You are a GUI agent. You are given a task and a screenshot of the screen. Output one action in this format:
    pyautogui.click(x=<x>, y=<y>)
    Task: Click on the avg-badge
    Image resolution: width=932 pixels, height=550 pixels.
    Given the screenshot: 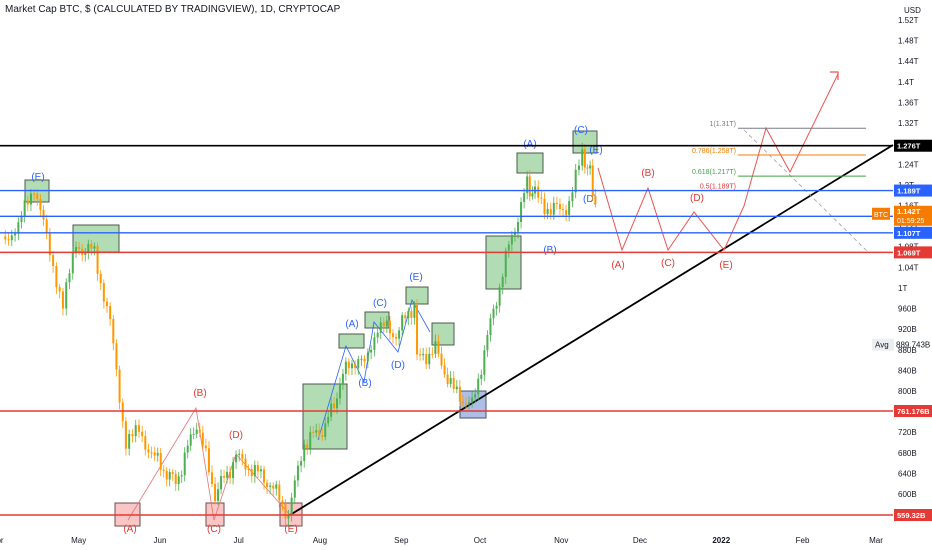 What is the action you would take?
    pyautogui.click(x=883, y=344)
    